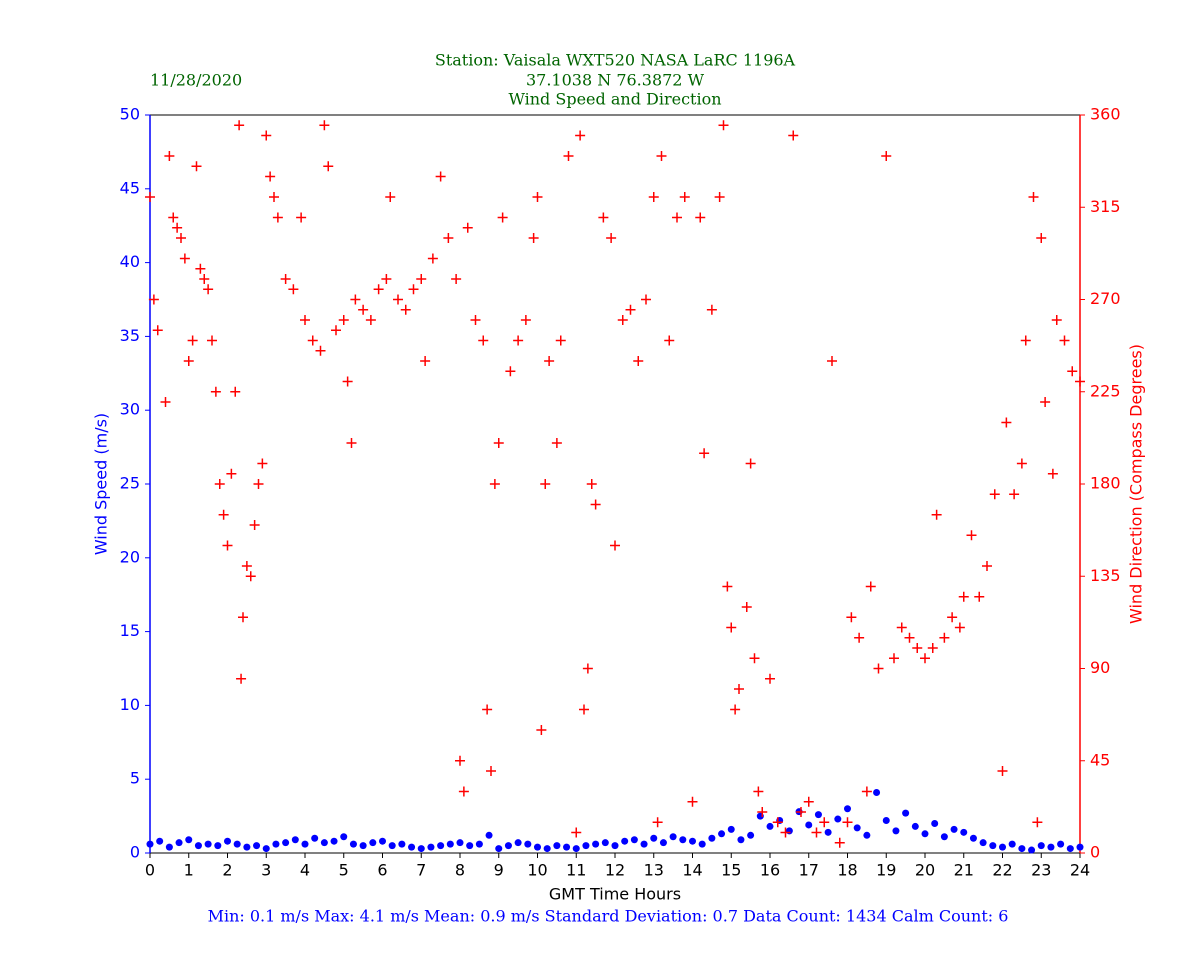  What do you see at coordinates (614, 99) in the screenshot?
I see `chart-subtitle: Wind Speed and Direction` at bounding box center [614, 99].